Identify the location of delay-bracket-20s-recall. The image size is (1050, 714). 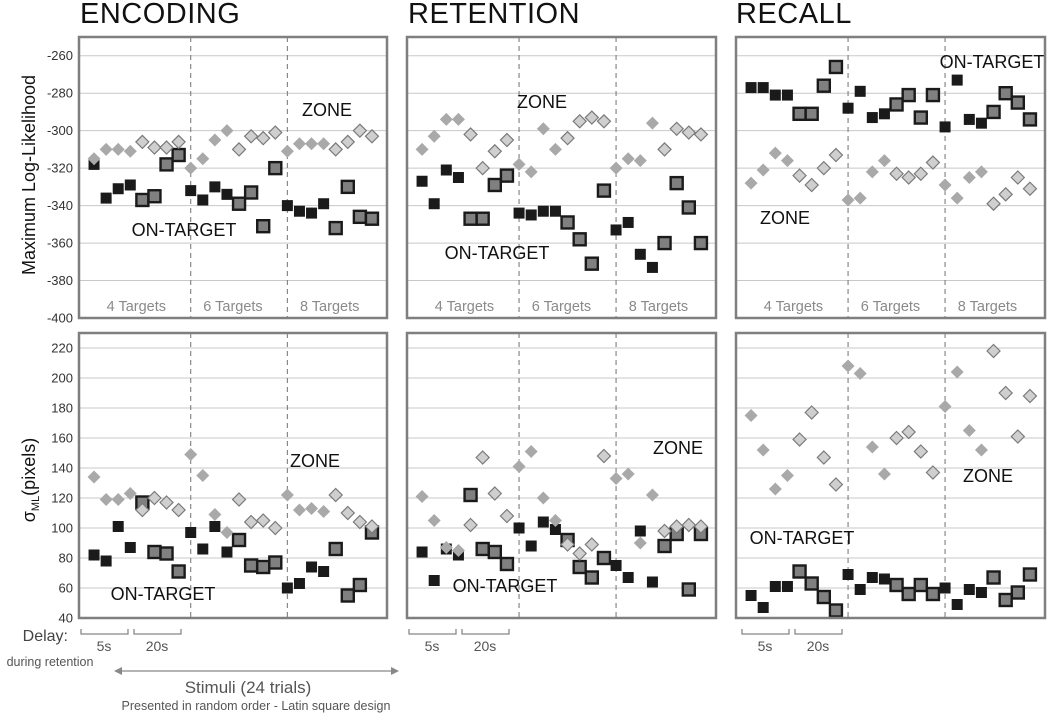
(818, 632).